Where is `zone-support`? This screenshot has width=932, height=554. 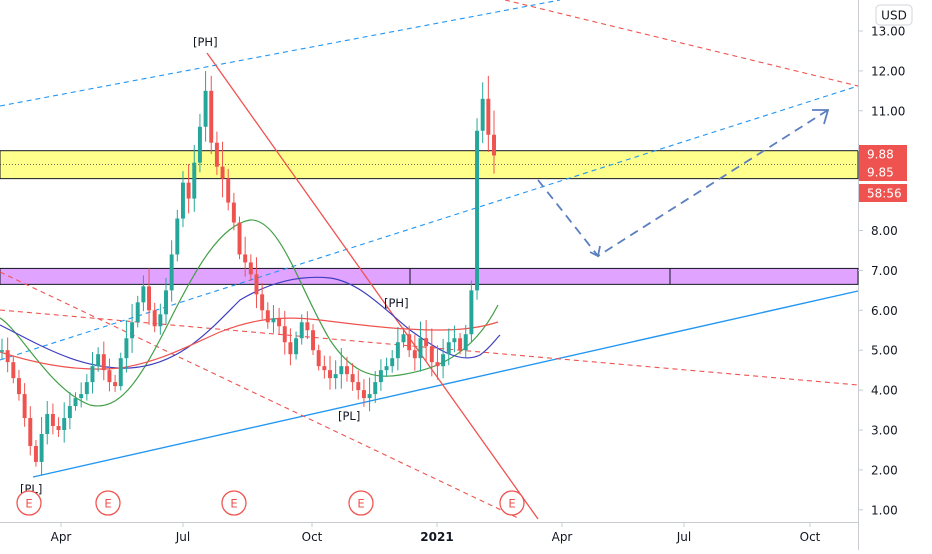
zone-support is located at coordinates (429, 276).